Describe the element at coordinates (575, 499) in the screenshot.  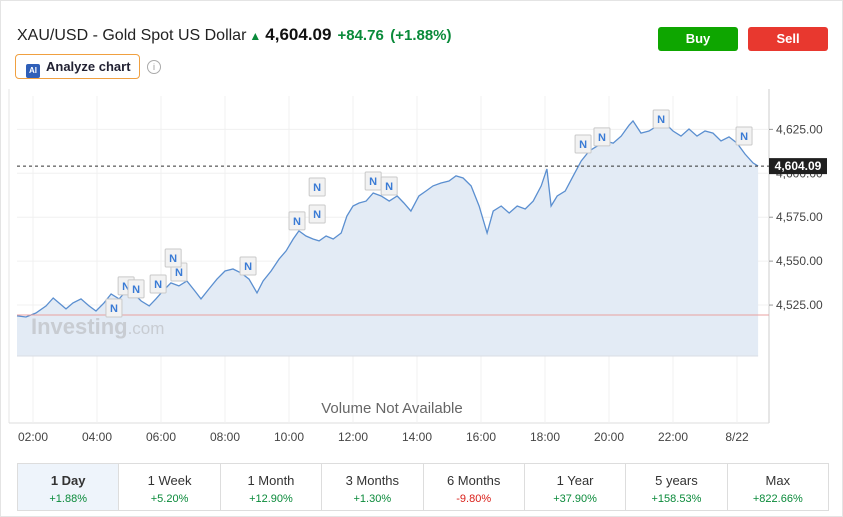
I see `period-change: +37.90%` at that location.